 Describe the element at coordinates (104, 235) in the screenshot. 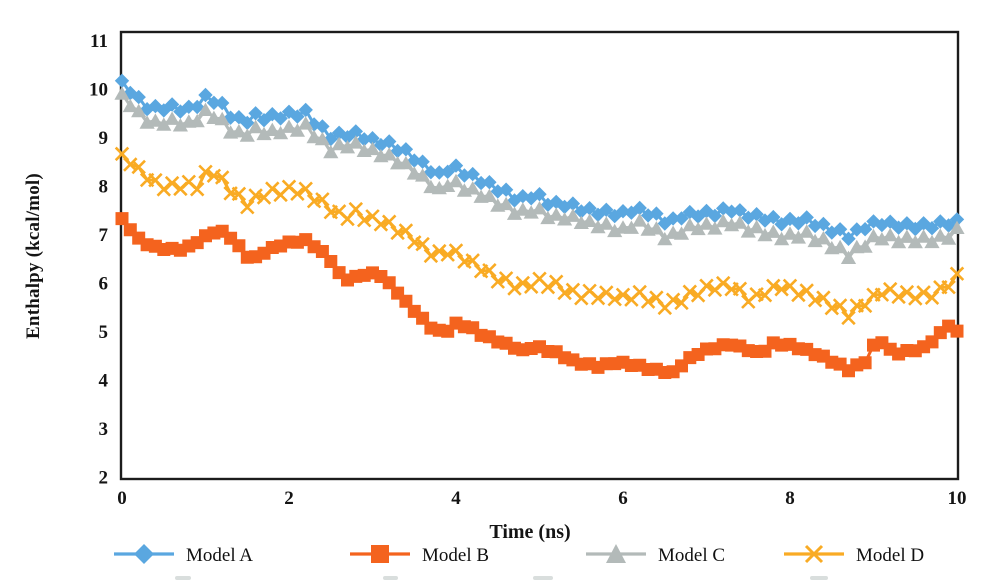

I see `y-tick-label: 7` at that location.